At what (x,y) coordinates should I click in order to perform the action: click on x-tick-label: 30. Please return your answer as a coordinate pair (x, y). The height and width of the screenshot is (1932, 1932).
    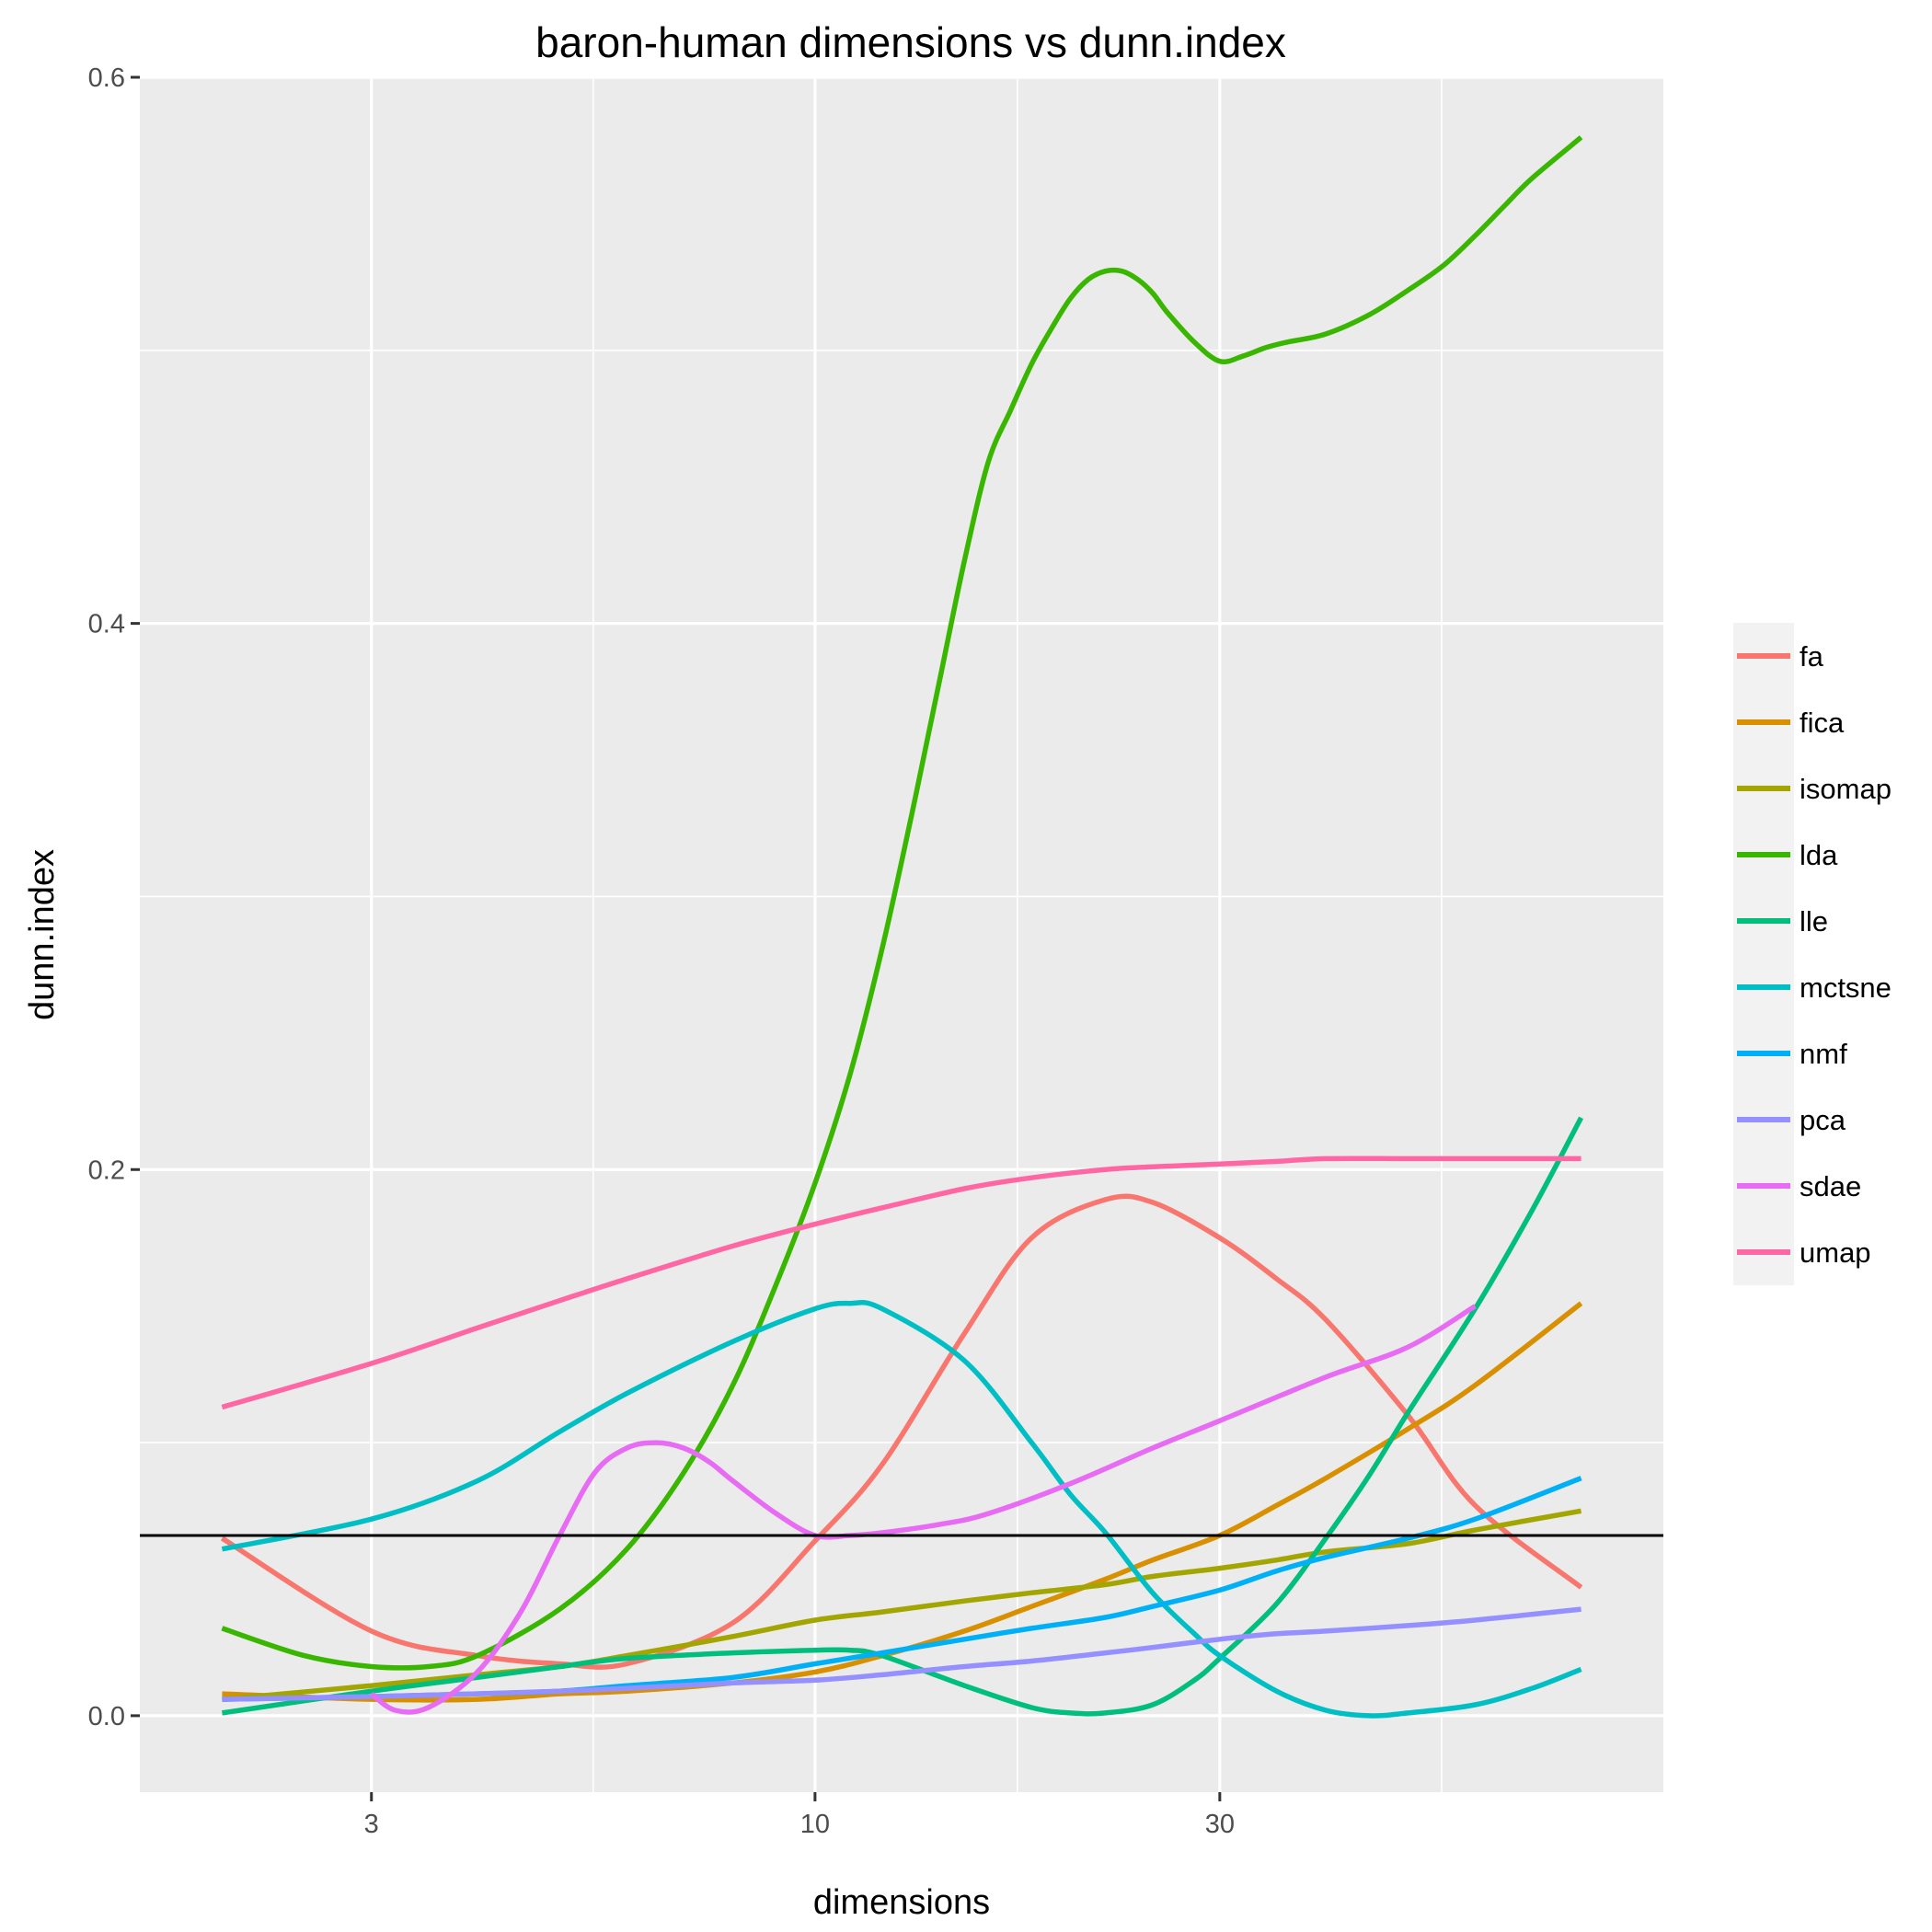
    Looking at the image, I should click on (1220, 1824).